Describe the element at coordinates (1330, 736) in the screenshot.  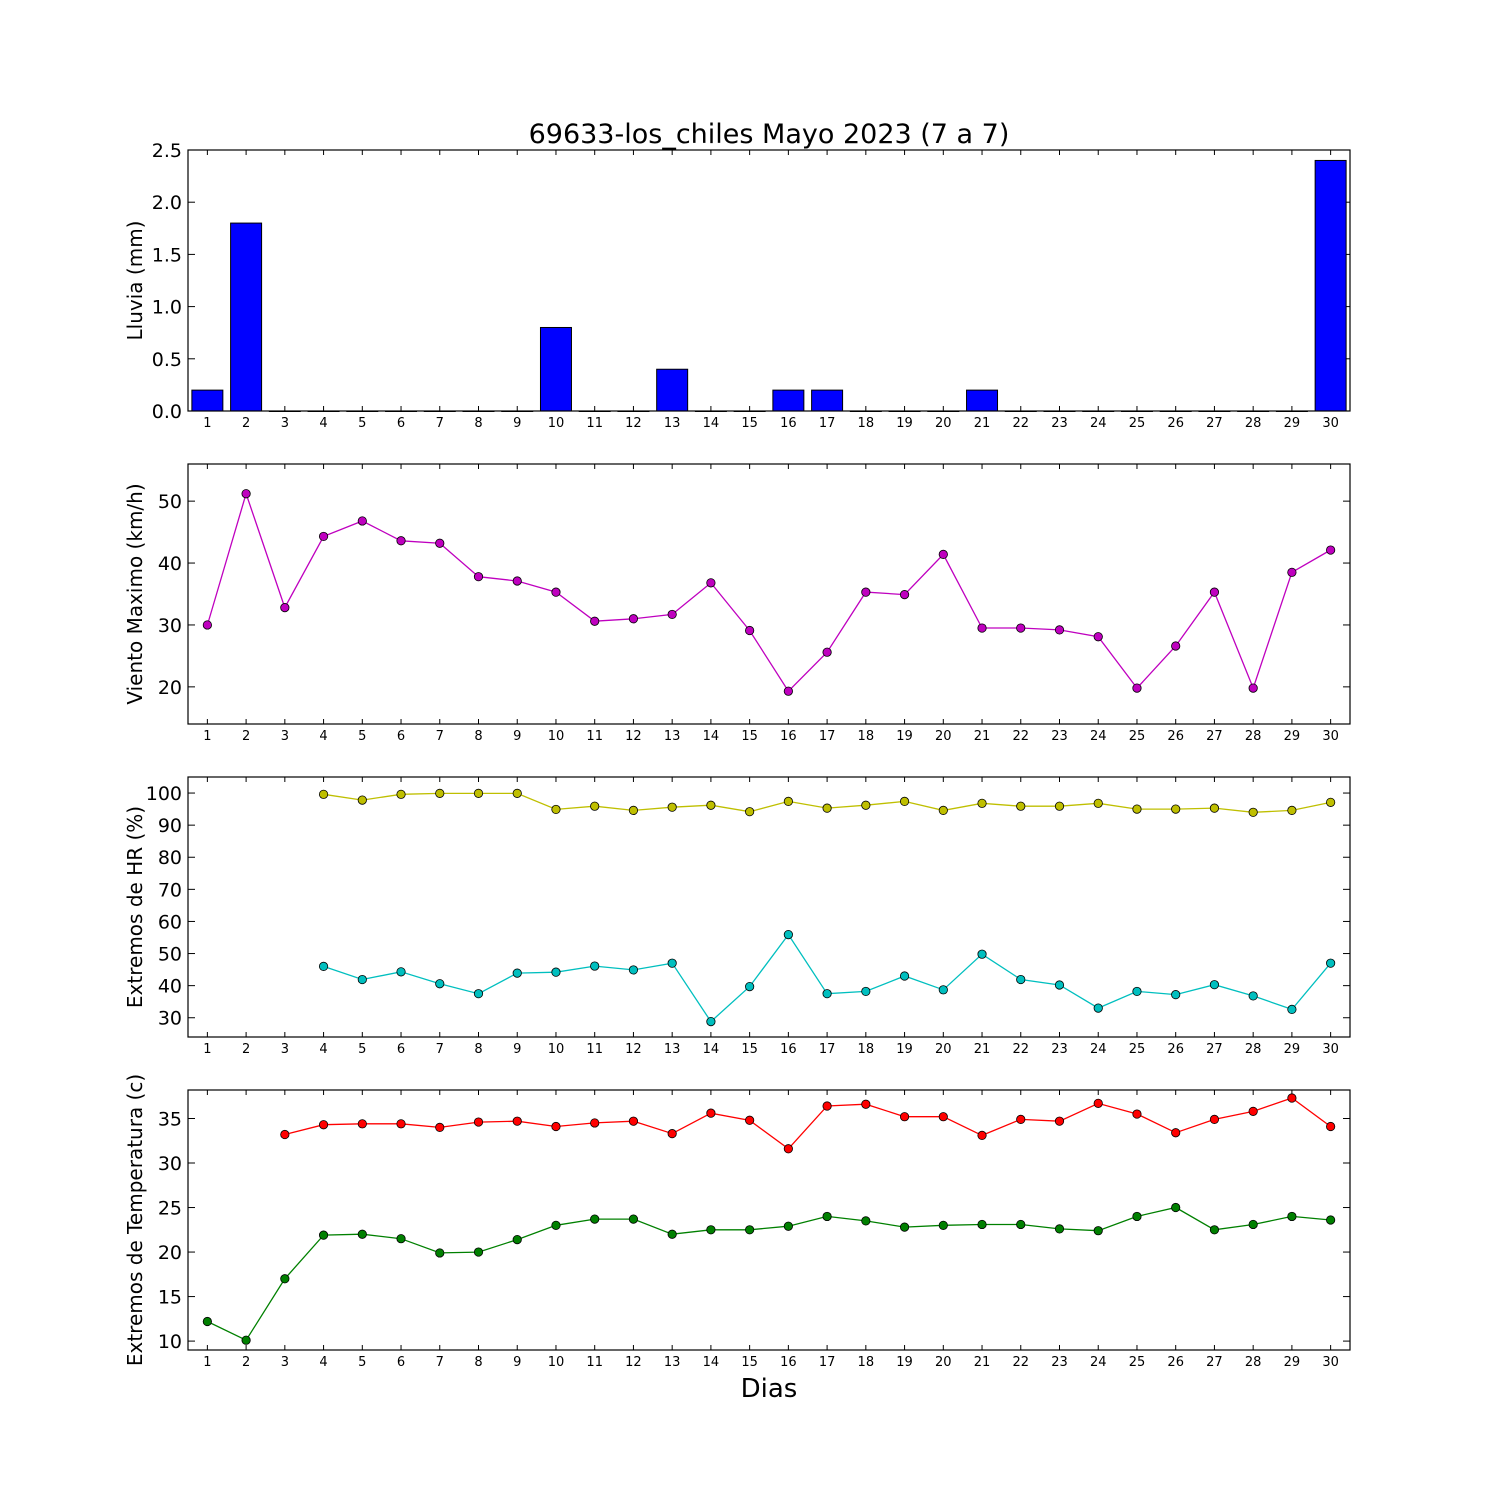
I see `x-tick-label: 30` at that location.